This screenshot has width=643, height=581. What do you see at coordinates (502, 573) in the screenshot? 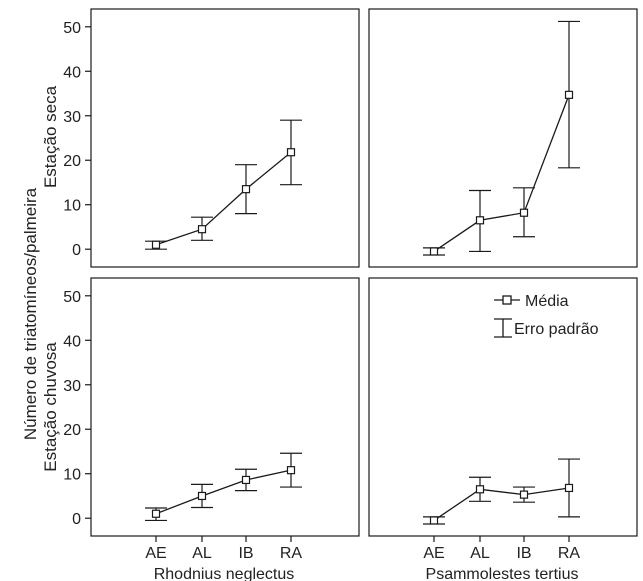
I see `x-axis-label: Psammolestes tertius` at bounding box center [502, 573].